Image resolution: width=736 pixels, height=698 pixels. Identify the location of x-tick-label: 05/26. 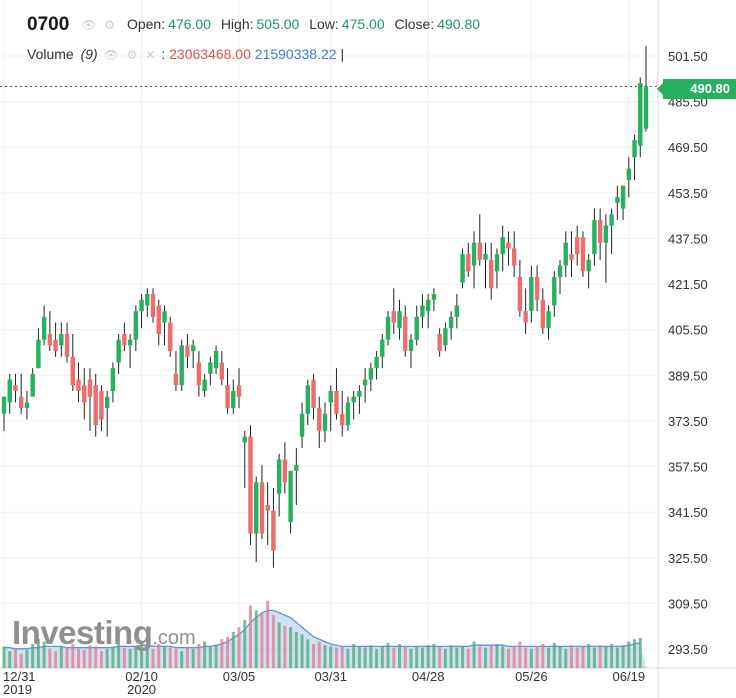
(531, 676).